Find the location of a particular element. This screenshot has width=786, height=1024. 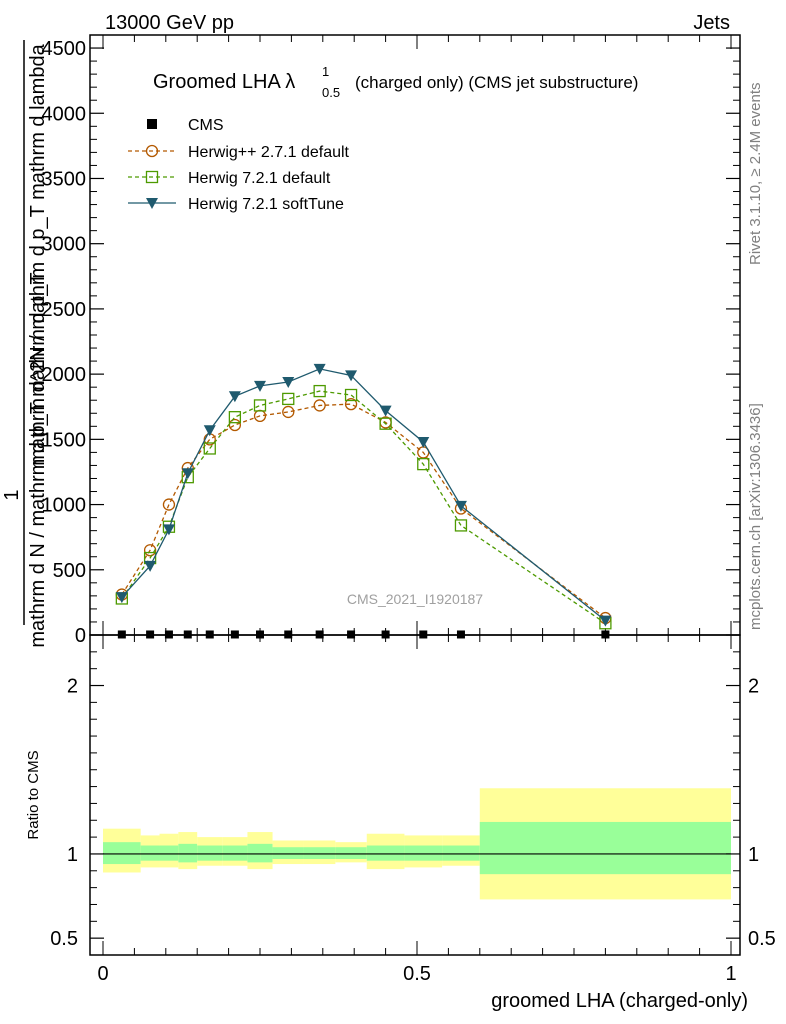

ylabel-denominator: mathrm d N / mathrm d p_T mathrm d p_T is located at coordinates (38, 459).